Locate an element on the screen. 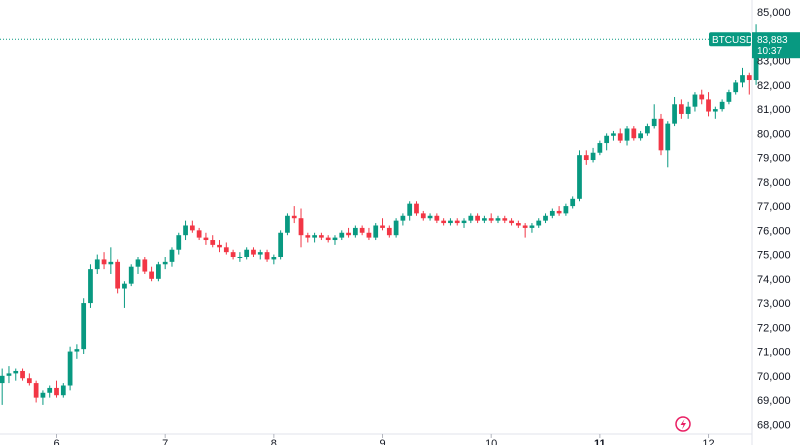 The height and width of the screenshot is (445, 800). flash-icon is located at coordinates (683, 424).